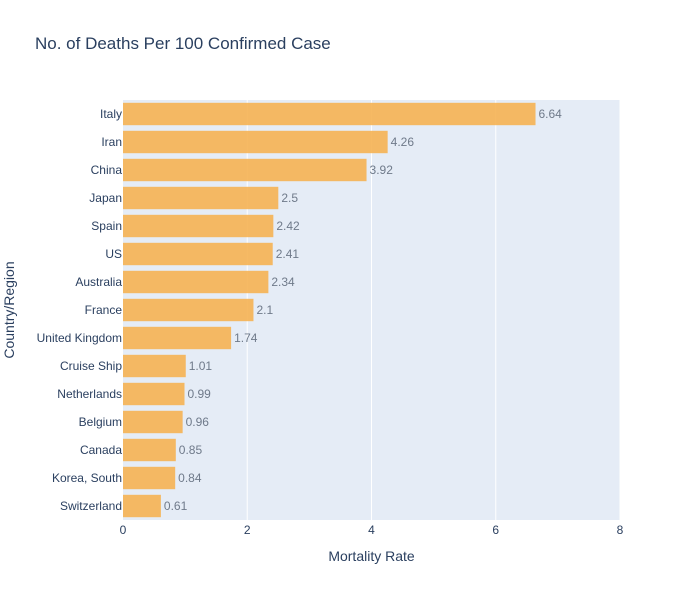 Image resolution: width=700 pixels, height=600 pixels. What do you see at coordinates (106, 226) in the screenshot?
I see `y-tick-label: Spain` at bounding box center [106, 226].